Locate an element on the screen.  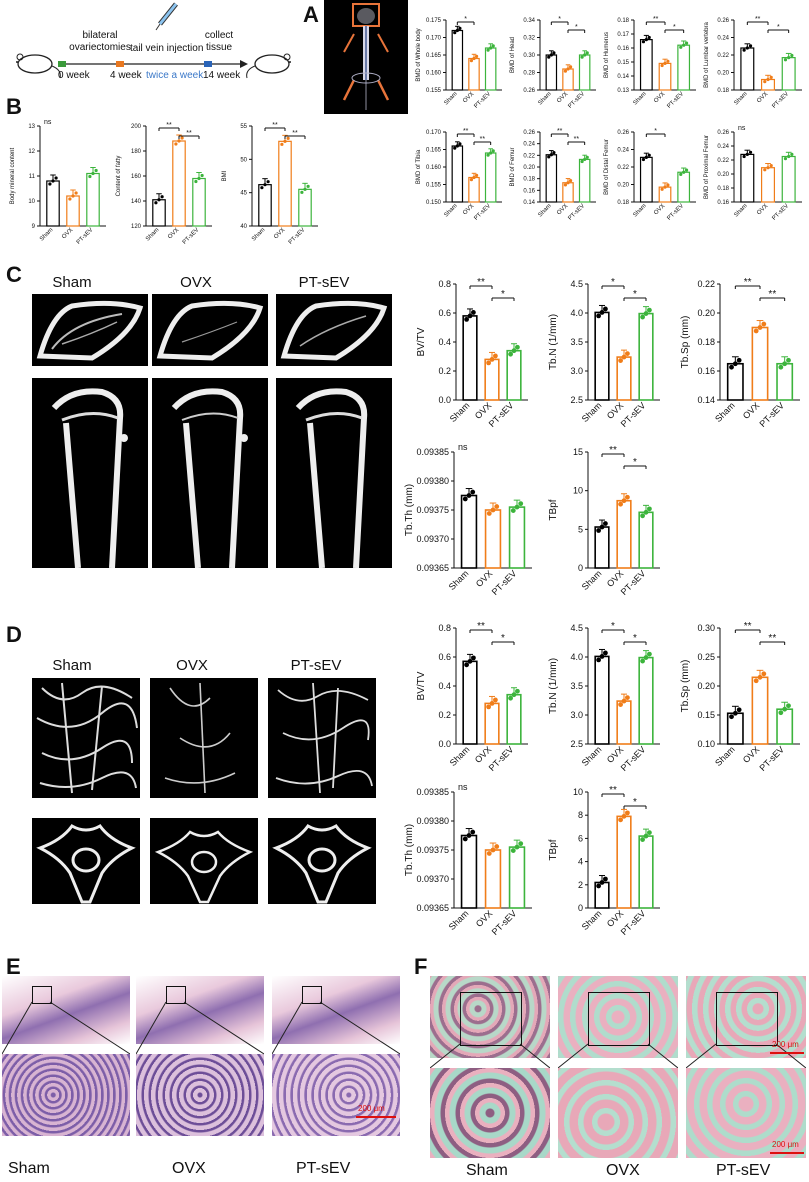
c-label-ptsev: PT-sEV is located at coordinates (324, 282).